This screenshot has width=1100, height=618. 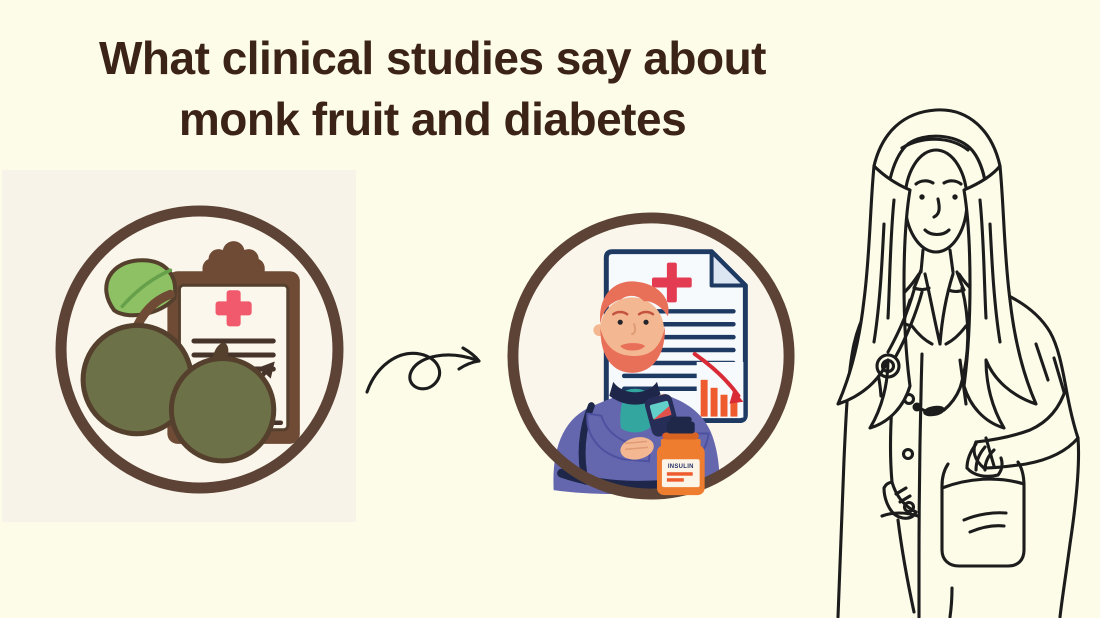 I want to click on insulin-vial-icon: INSULIN, so click(x=680, y=456).